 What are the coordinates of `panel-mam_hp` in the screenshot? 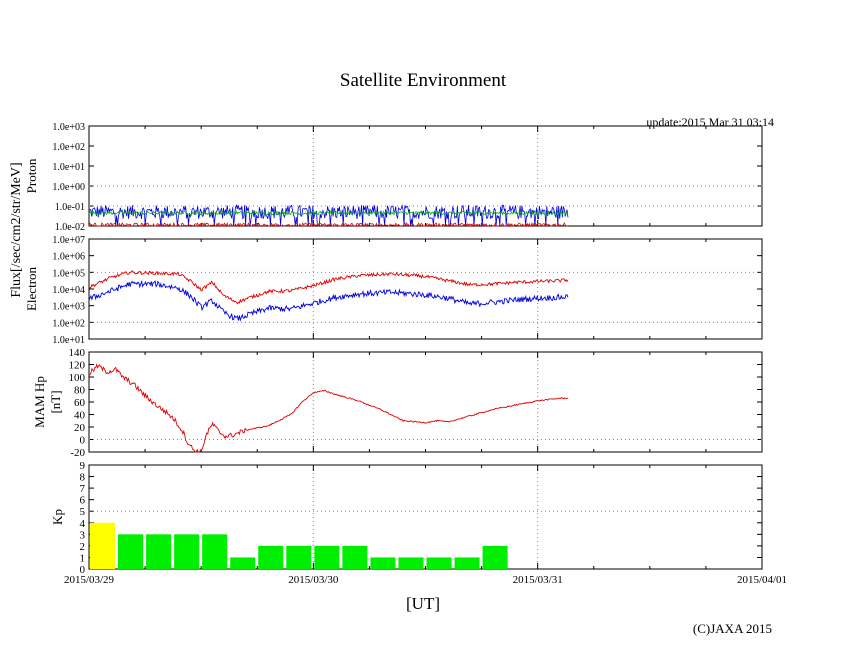 It's located at (425, 402).